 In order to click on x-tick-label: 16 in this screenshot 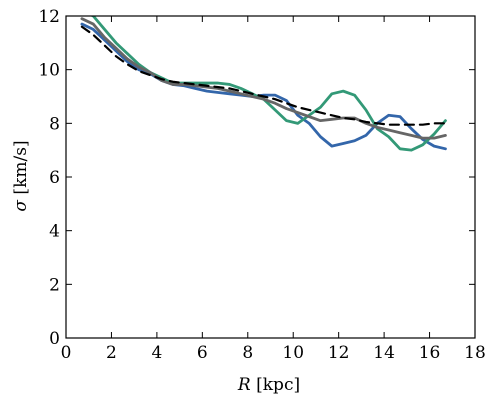, I will do `click(430, 353)`.